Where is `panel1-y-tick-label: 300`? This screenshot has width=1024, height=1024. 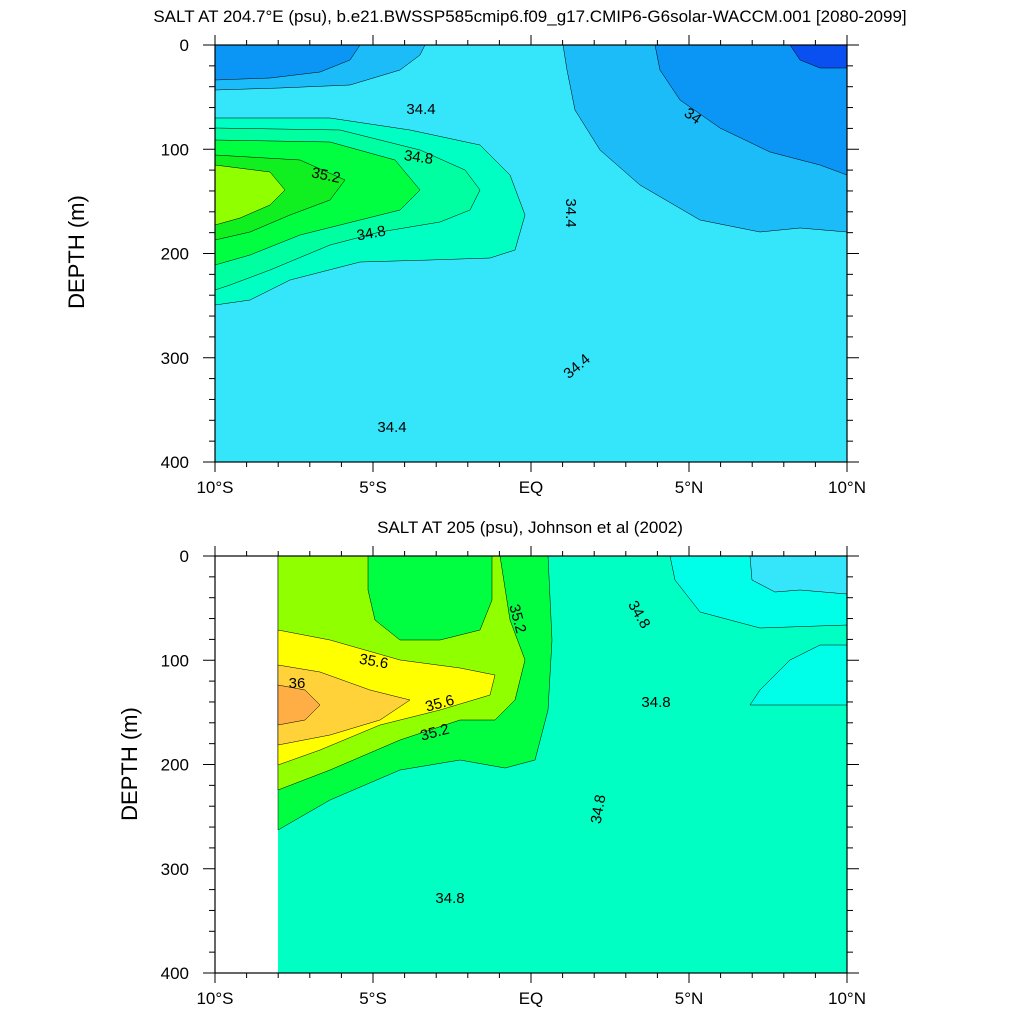
panel1-y-tick-label: 300 is located at coordinates (175, 358).